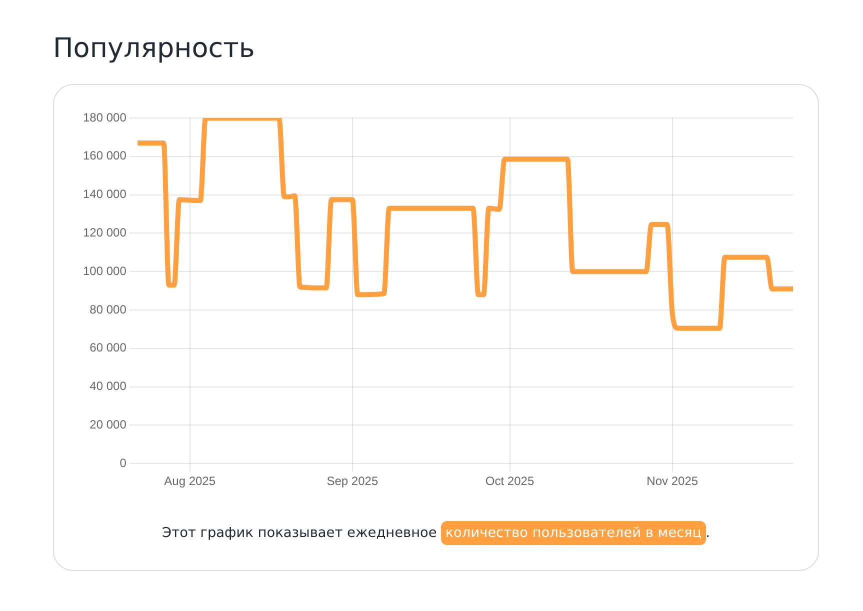 The height and width of the screenshot is (611, 863). I want to click on text: количество пользователей в месяц, so click(573, 533).